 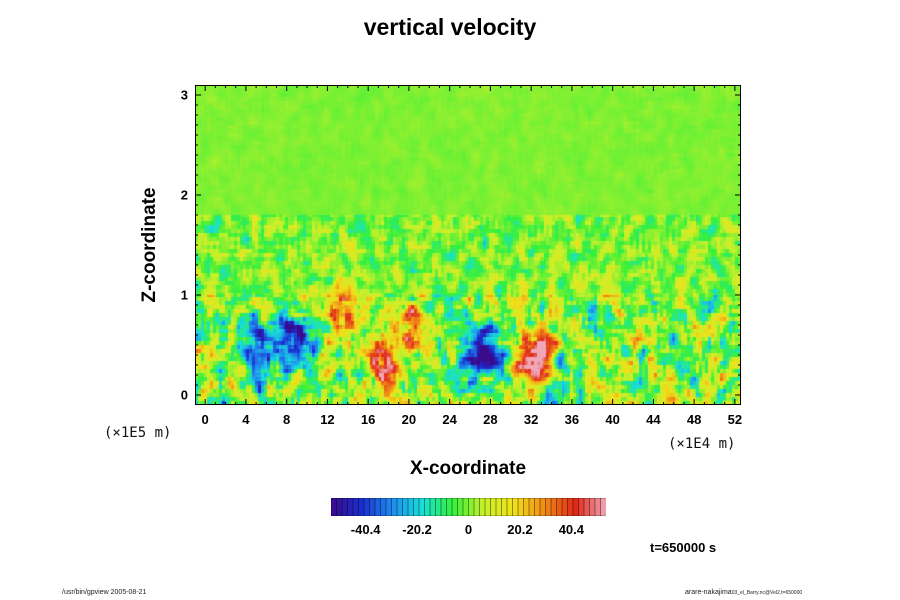 What do you see at coordinates (702, 444) in the screenshot?
I see `x-scale-note: (×1E4 m)` at bounding box center [702, 444].